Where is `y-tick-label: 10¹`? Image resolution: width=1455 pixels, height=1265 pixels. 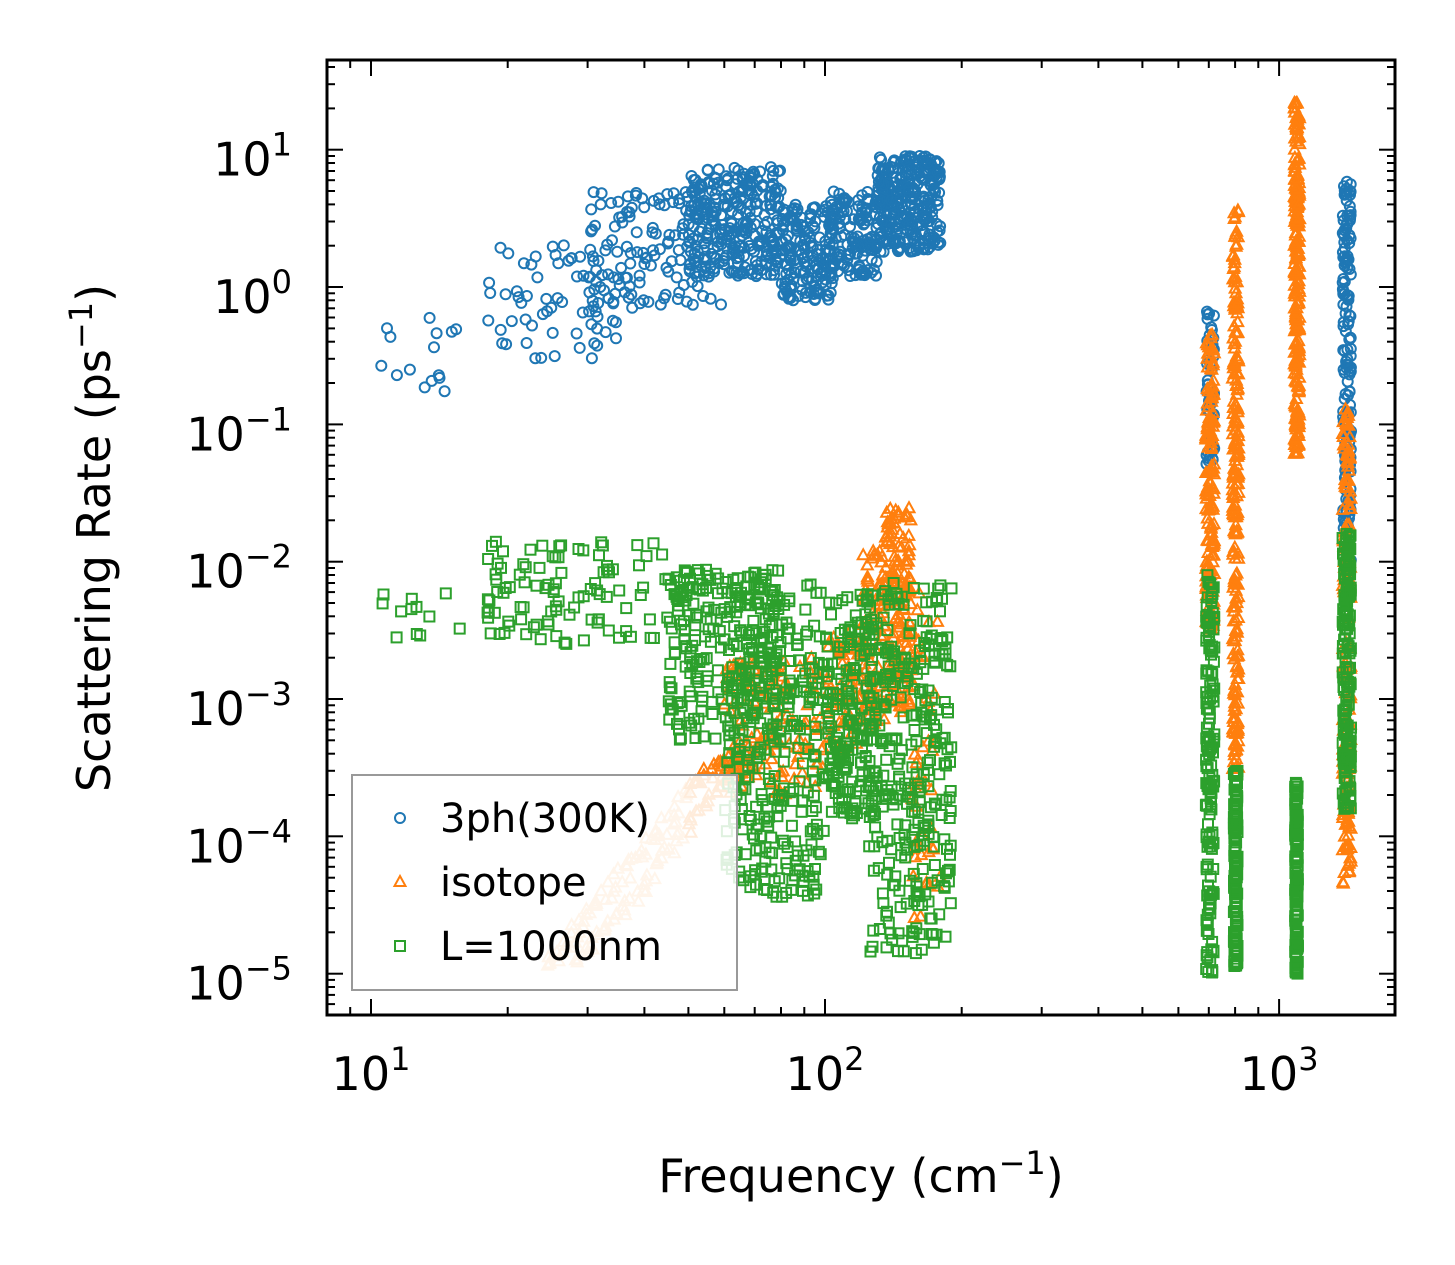 y-tick-label: 10¹ is located at coordinates (252, 156).